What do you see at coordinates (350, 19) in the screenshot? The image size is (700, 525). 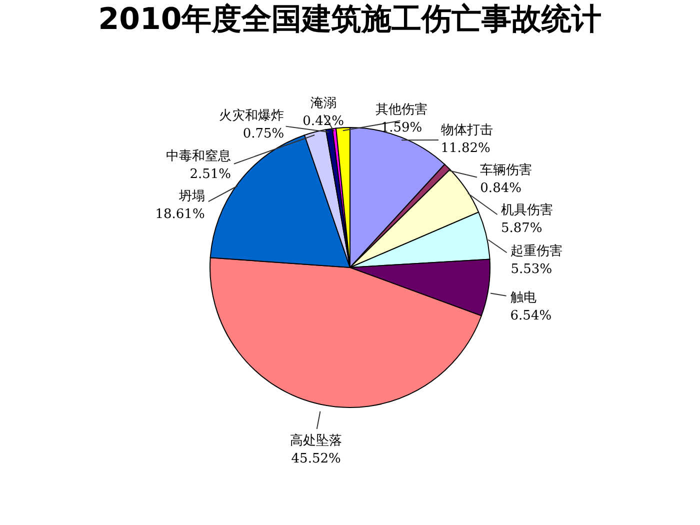 I see `chart-title: 2010年度全国建筑施工伤亡事故统计` at bounding box center [350, 19].